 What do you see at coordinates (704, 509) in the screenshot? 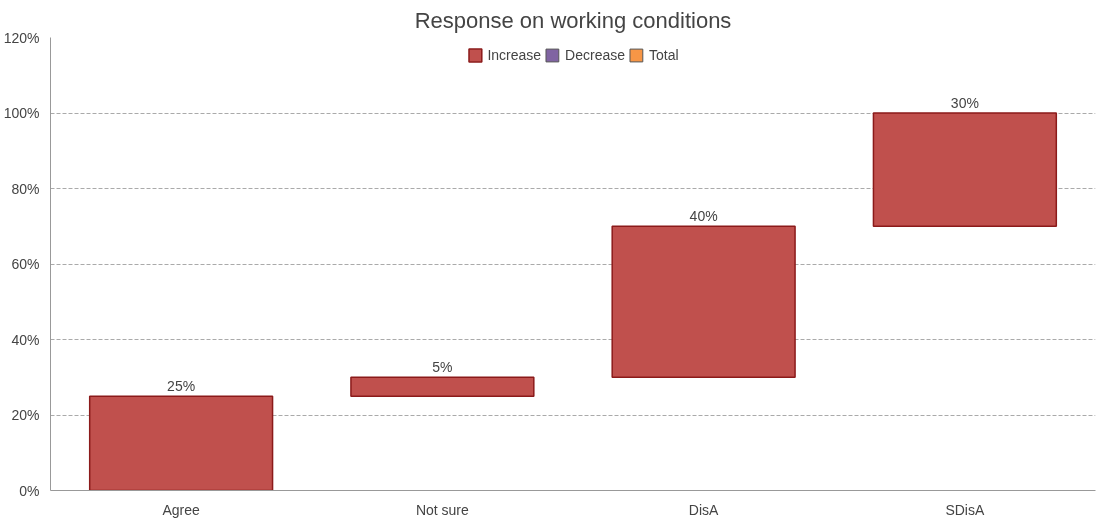
I see `x-tick-label: DisA` at bounding box center [704, 509].